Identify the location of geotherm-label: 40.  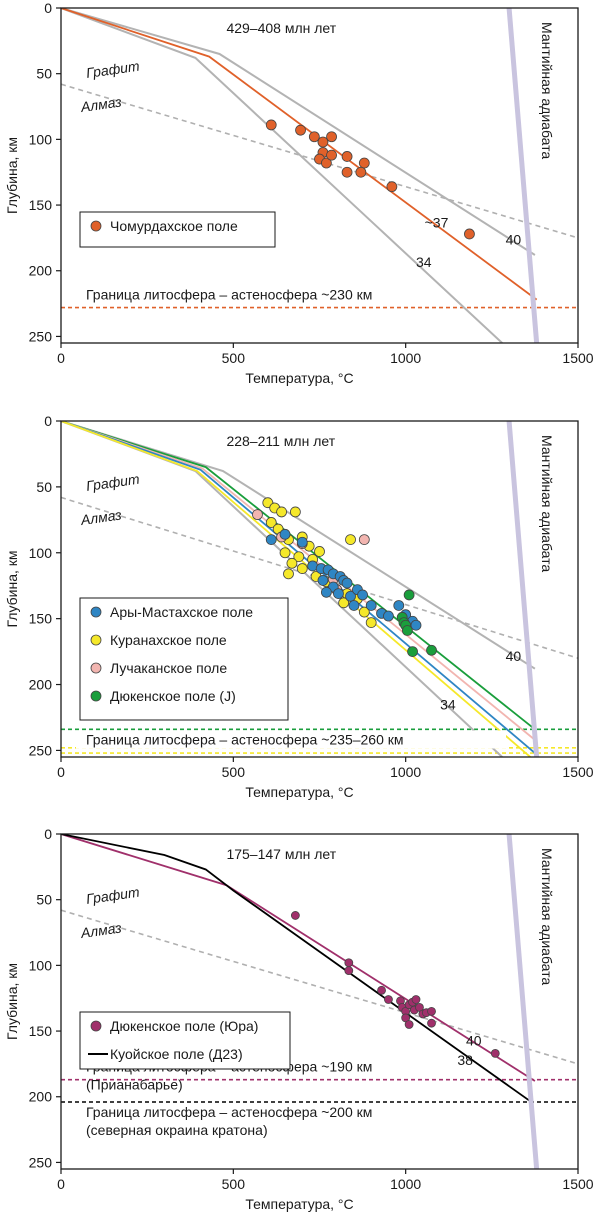
(514, 239).